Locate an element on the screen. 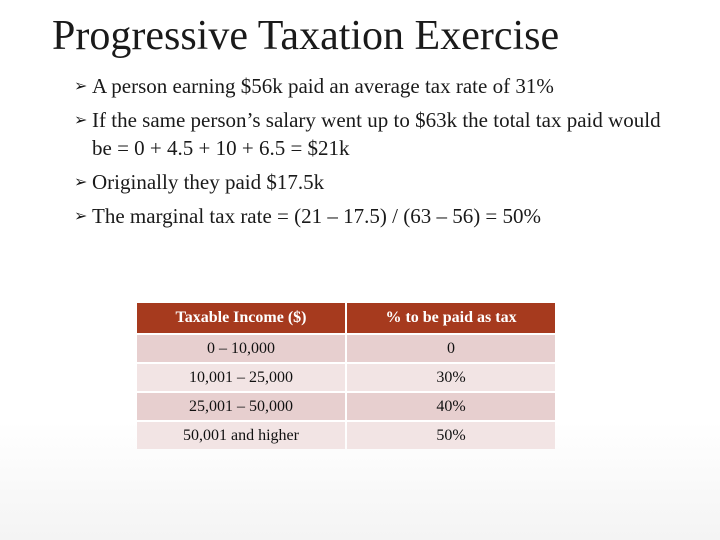 The width and height of the screenshot is (720, 540). income-cell: 50,001 and higher is located at coordinates (241, 435).